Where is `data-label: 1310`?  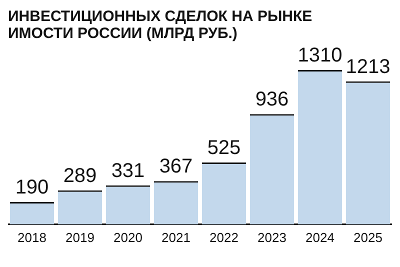
data-label: 1310 is located at coordinates (320, 55).